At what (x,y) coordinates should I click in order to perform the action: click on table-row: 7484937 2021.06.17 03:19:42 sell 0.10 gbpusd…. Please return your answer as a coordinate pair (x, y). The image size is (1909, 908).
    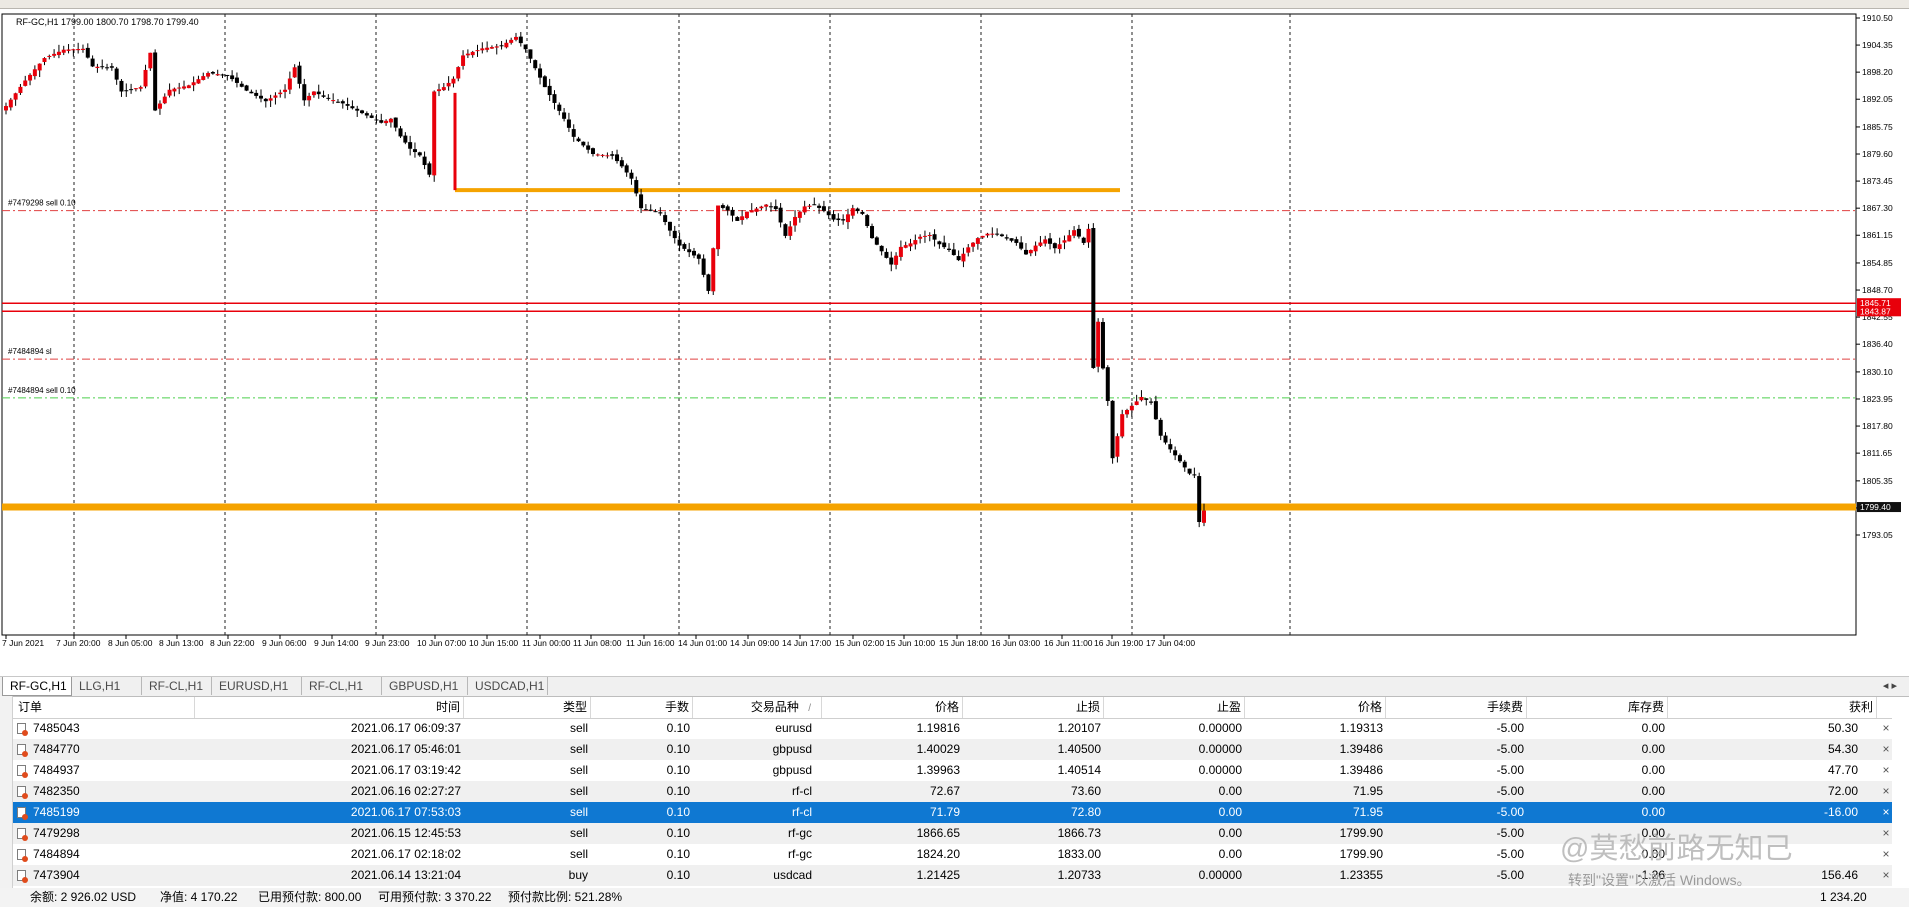
    Looking at the image, I should click on (952, 770).